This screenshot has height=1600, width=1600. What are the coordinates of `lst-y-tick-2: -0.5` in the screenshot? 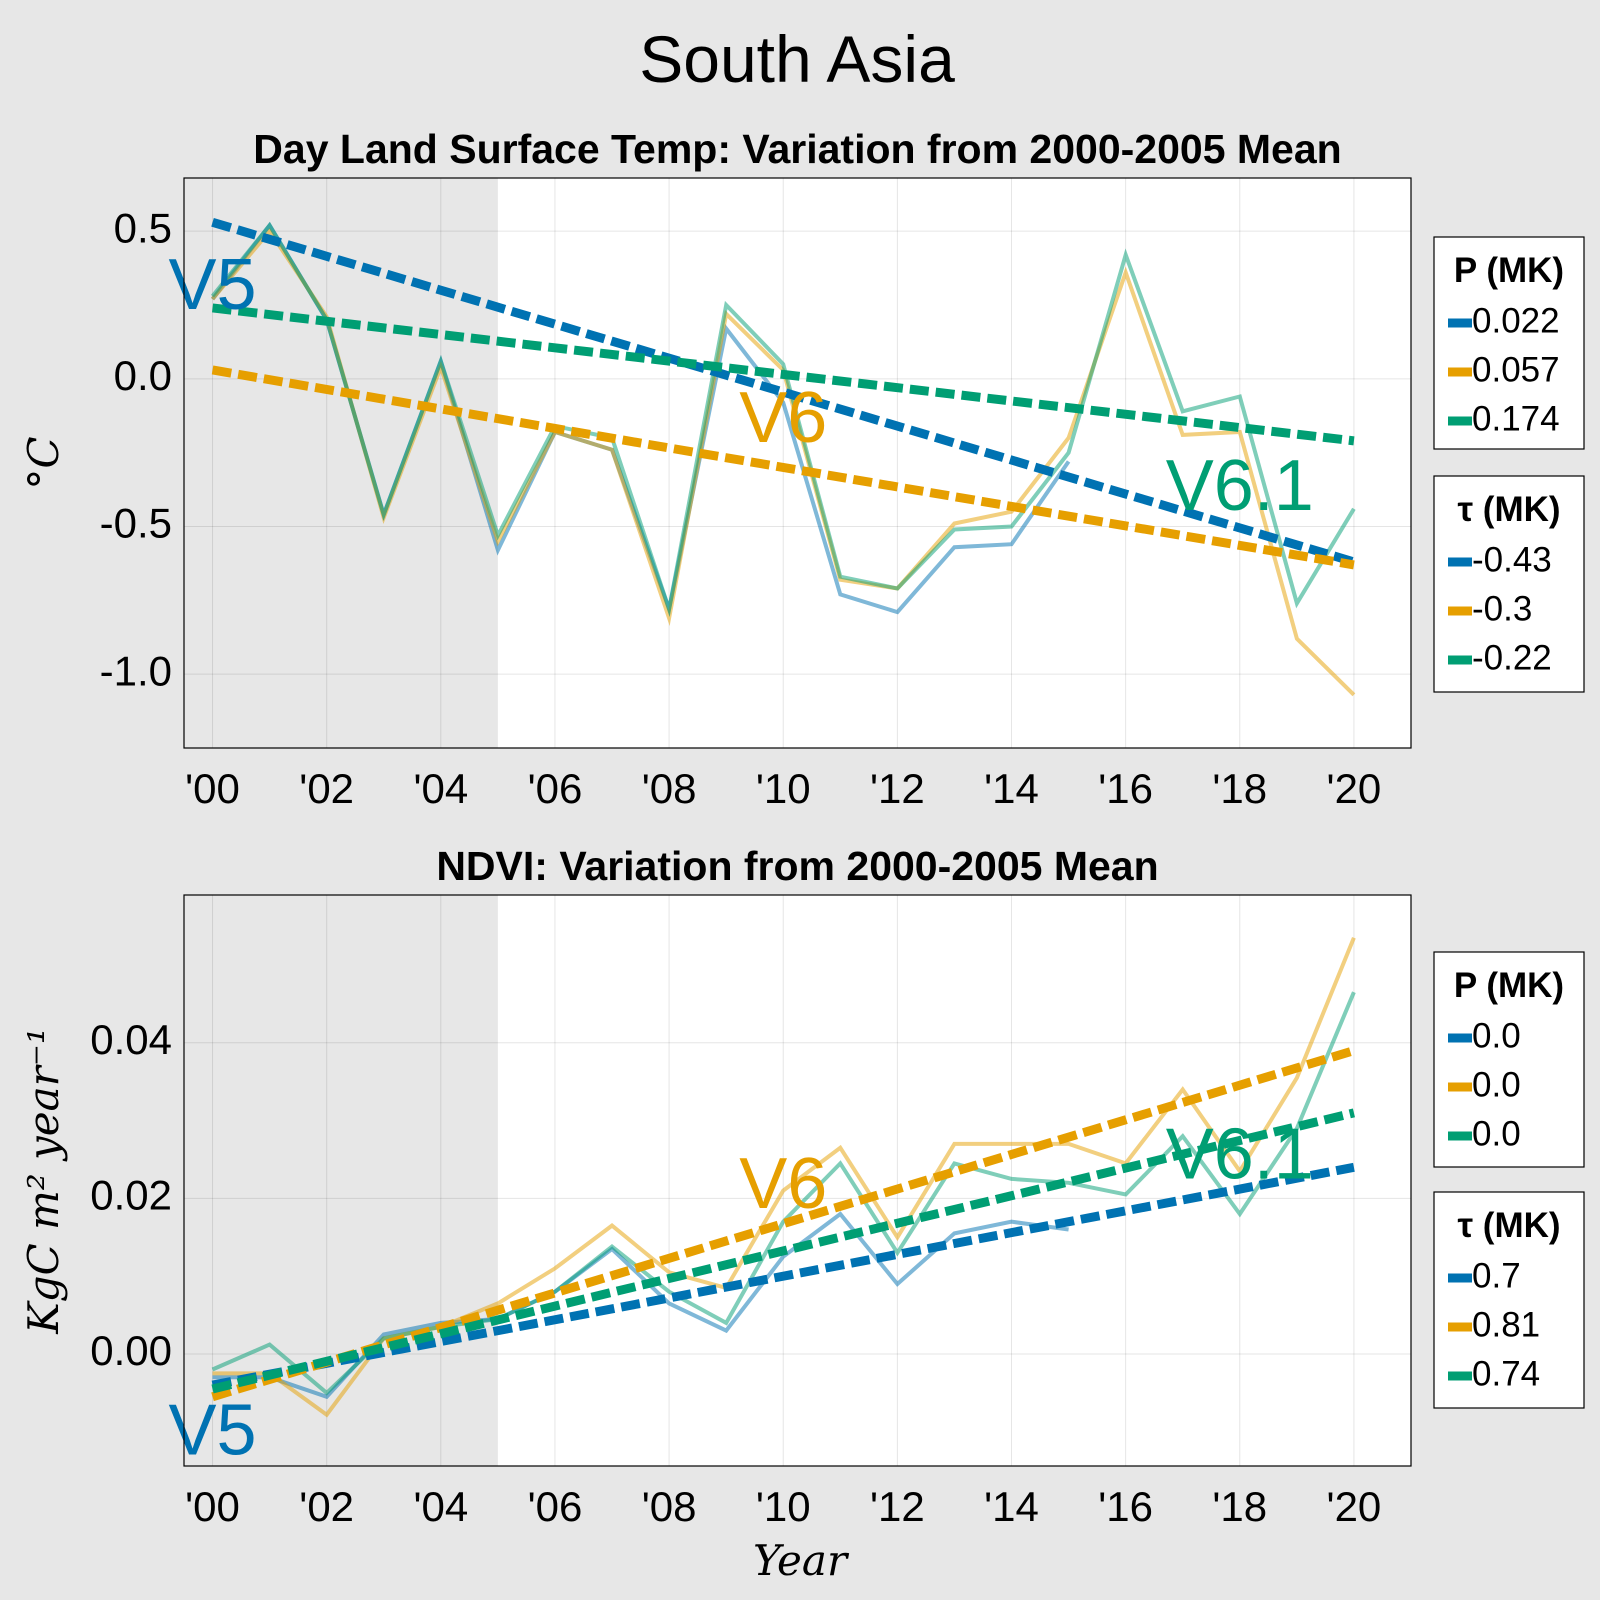 It's located at (136, 523).